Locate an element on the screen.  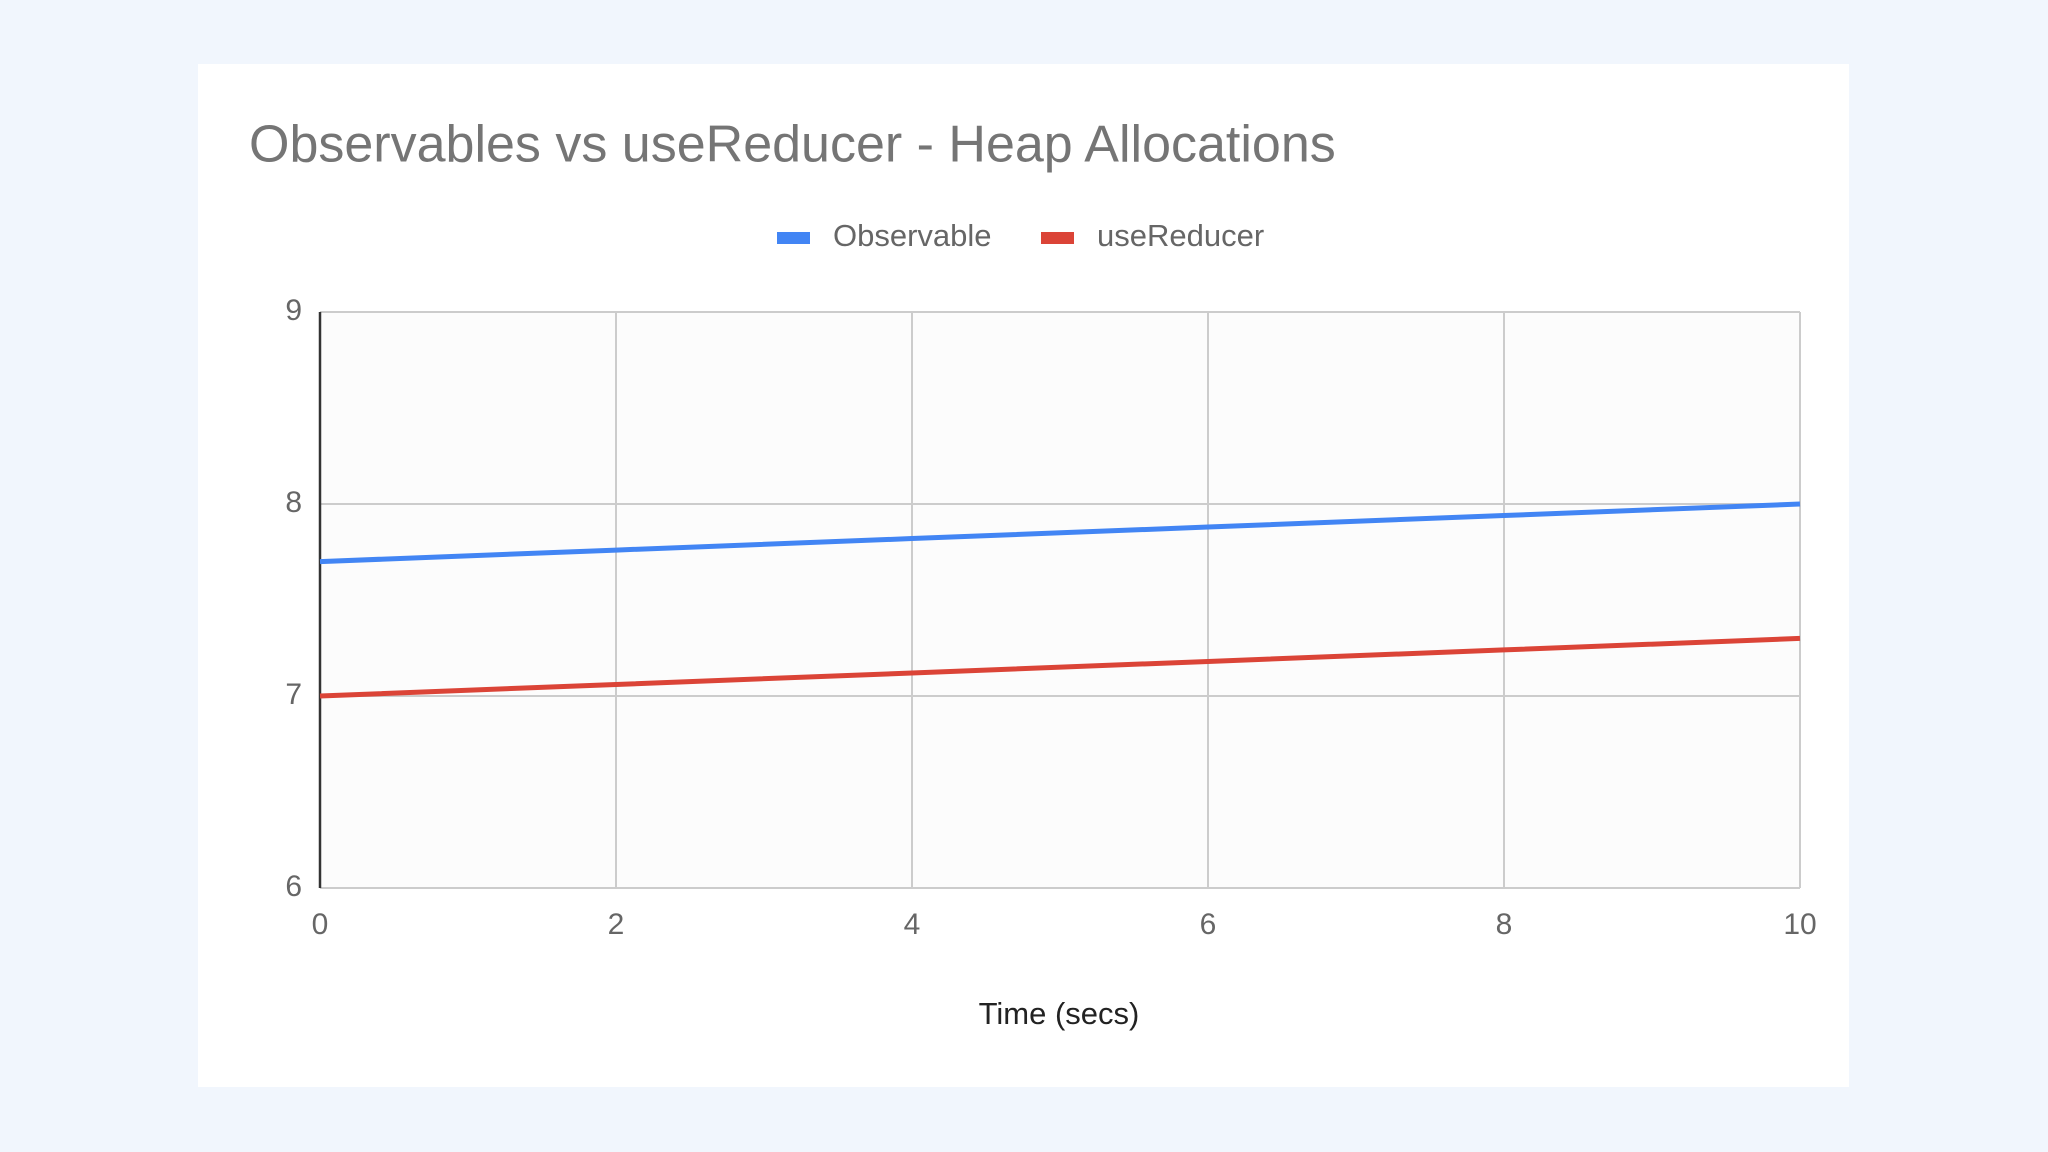
y-tick-label: 9 is located at coordinates (293, 310).